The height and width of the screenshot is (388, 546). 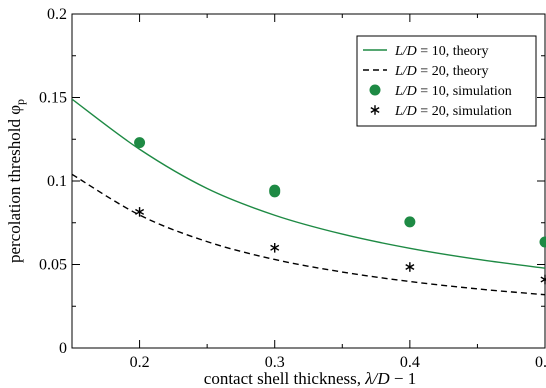 I want to click on legend-label: L/D = 10, theory, so click(x=441, y=51).